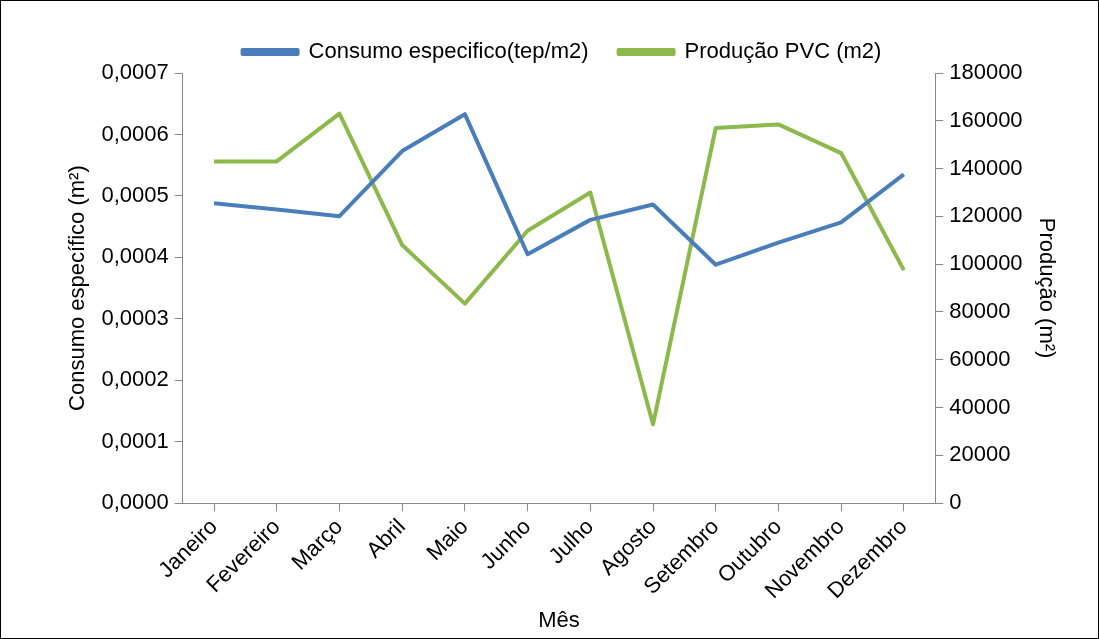 This screenshot has width=1099, height=639. What do you see at coordinates (986, 263) in the screenshot?
I see `y2-tick-label: 100000` at bounding box center [986, 263].